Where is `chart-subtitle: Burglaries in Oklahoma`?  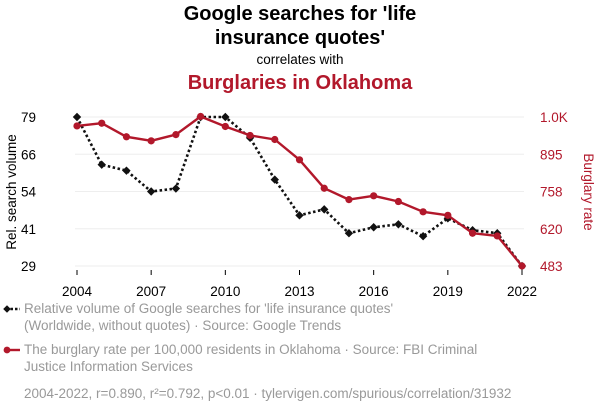
chart-subtitle: Burglaries in Oklahoma is located at coordinates (300, 83).